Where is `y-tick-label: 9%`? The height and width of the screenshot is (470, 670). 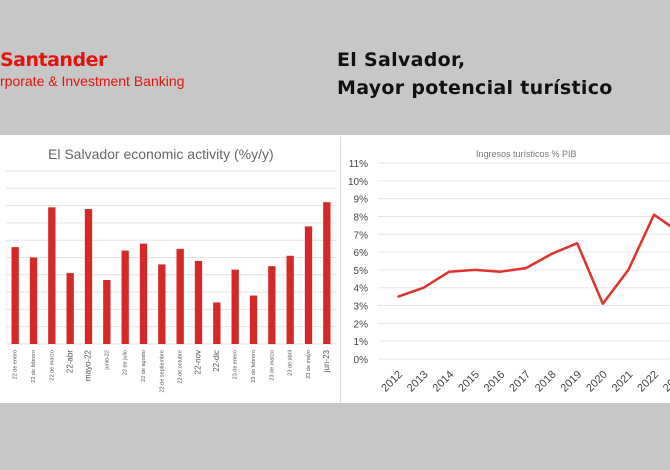
y-tick-label: 9% is located at coordinates (361, 200).